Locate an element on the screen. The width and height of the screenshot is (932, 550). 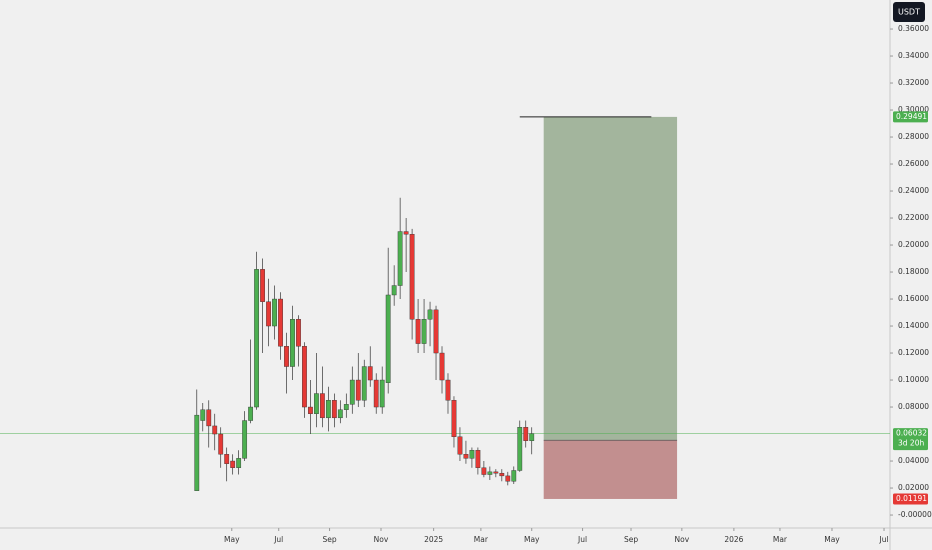
currency-label: USDT is located at coordinates (909, 12).